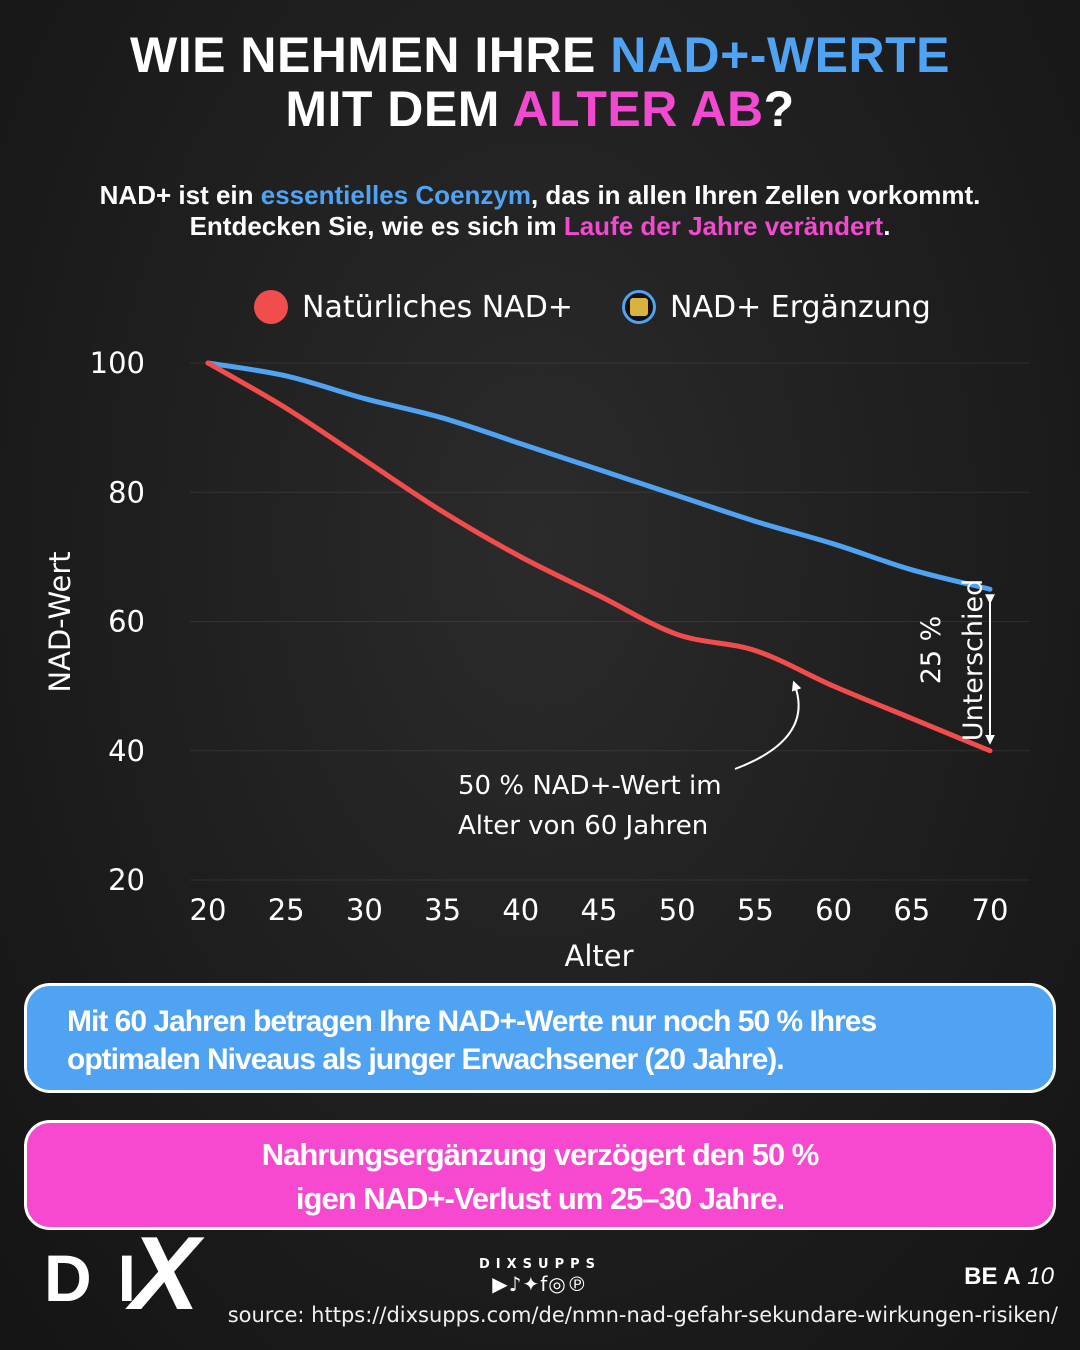 The height and width of the screenshot is (1350, 1080). What do you see at coordinates (540, 1284) in the screenshot?
I see `social-icons: ▶♪✦f◎℗` at bounding box center [540, 1284].